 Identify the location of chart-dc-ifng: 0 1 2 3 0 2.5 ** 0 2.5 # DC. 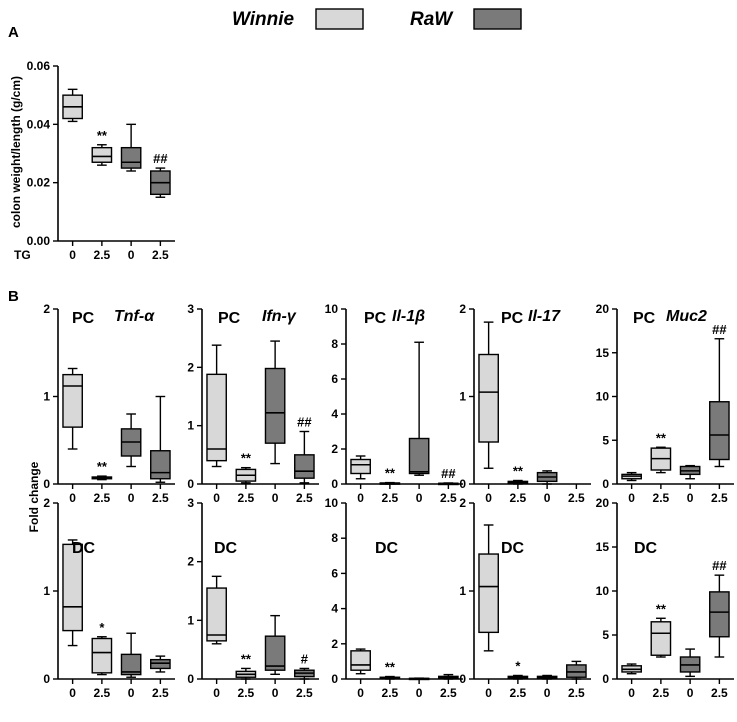
(253, 598).